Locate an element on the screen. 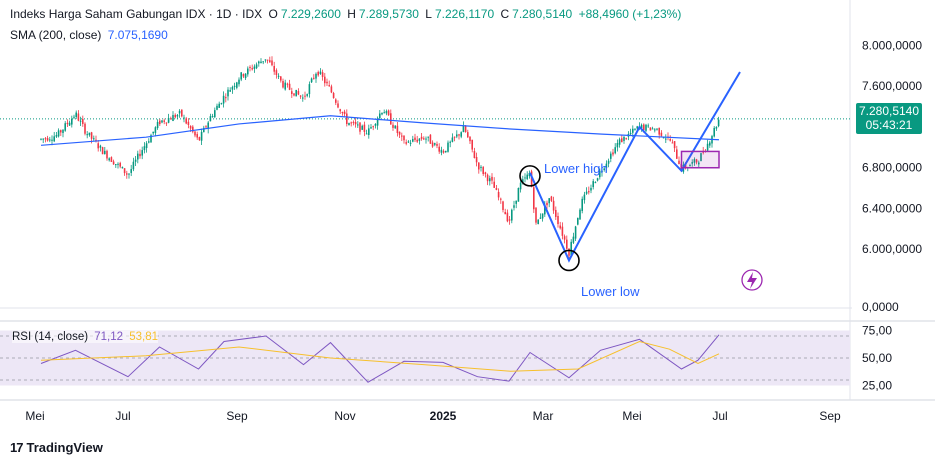 The height and width of the screenshot is (471, 935). price-tick-label: 8.000,0000 is located at coordinates (892, 45).